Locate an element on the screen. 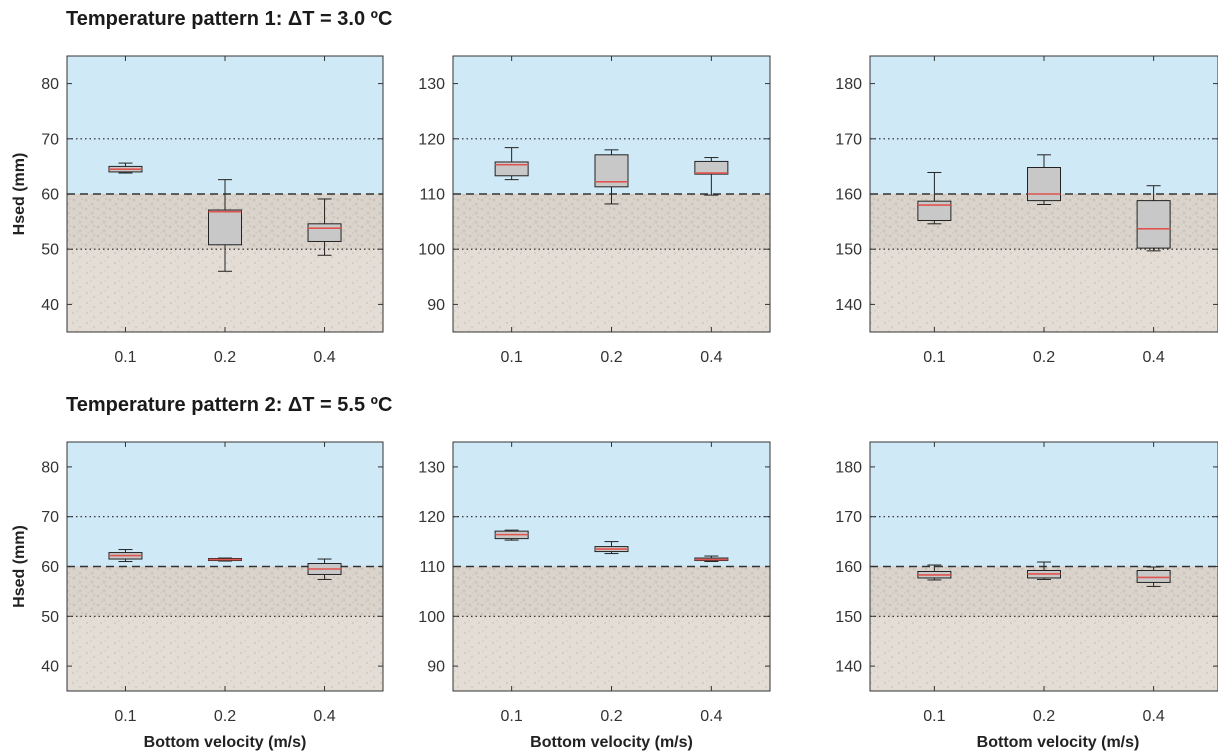 The width and height of the screenshot is (1218, 752). panel-r1-c2: 90 100 110 120 130 0.1 0.2 0.4 is located at coordinates (594, 210).